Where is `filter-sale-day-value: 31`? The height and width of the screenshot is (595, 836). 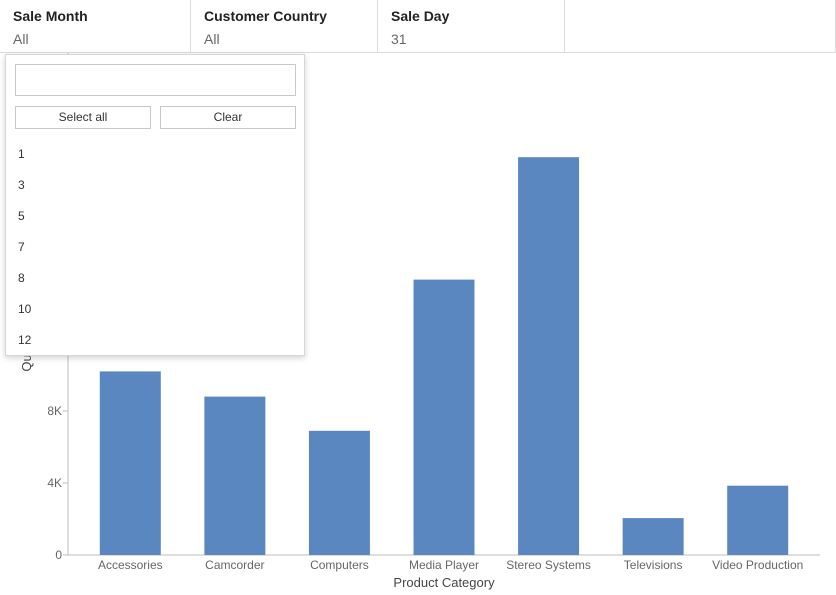 filter-sale-day-value: 31 is located at coordinates (399, 39).